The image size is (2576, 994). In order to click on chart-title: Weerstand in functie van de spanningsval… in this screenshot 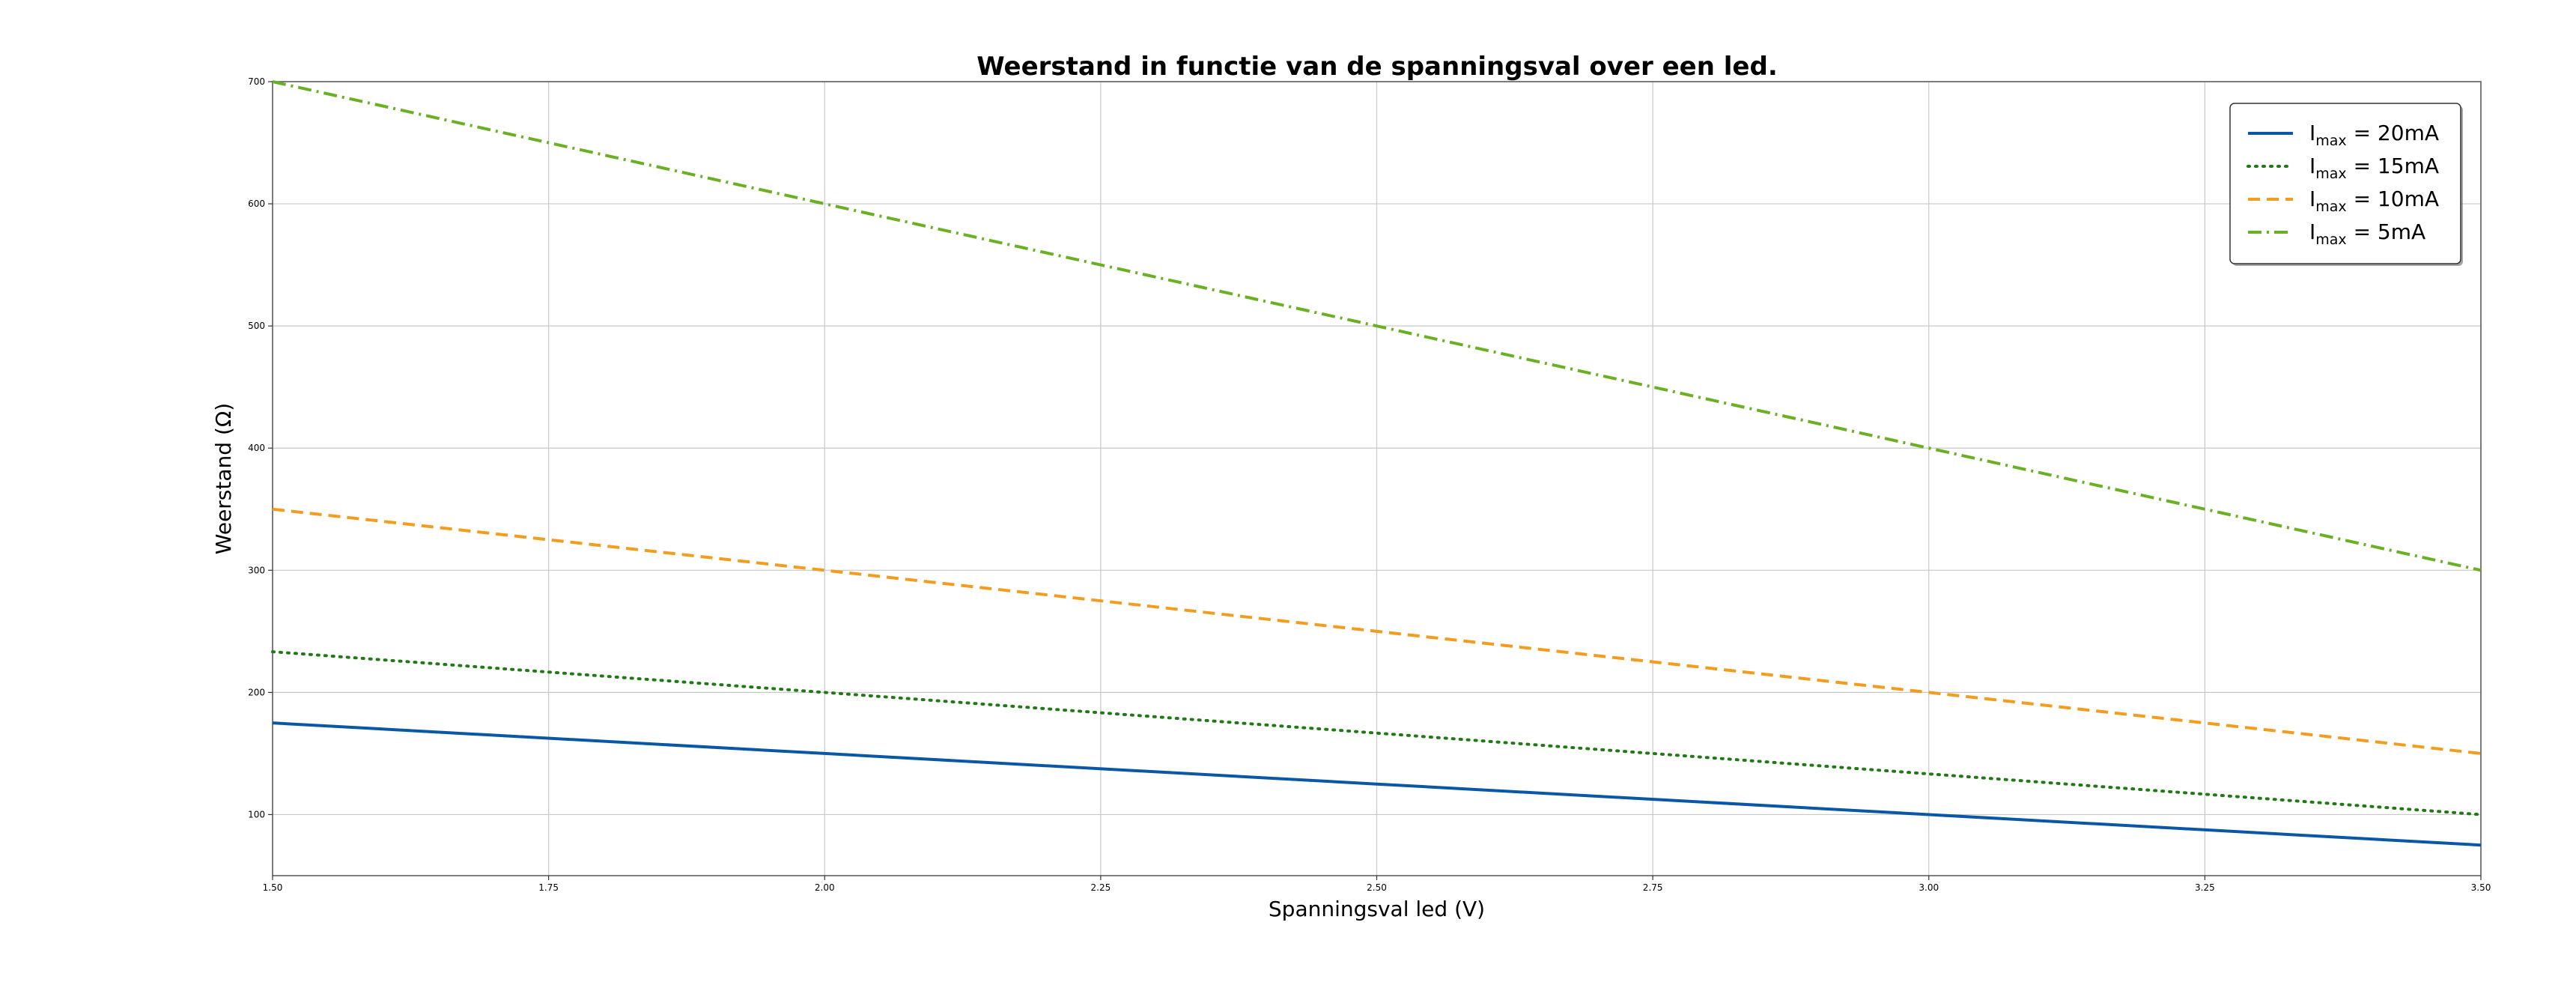, I will do `click(1377, 67)`.